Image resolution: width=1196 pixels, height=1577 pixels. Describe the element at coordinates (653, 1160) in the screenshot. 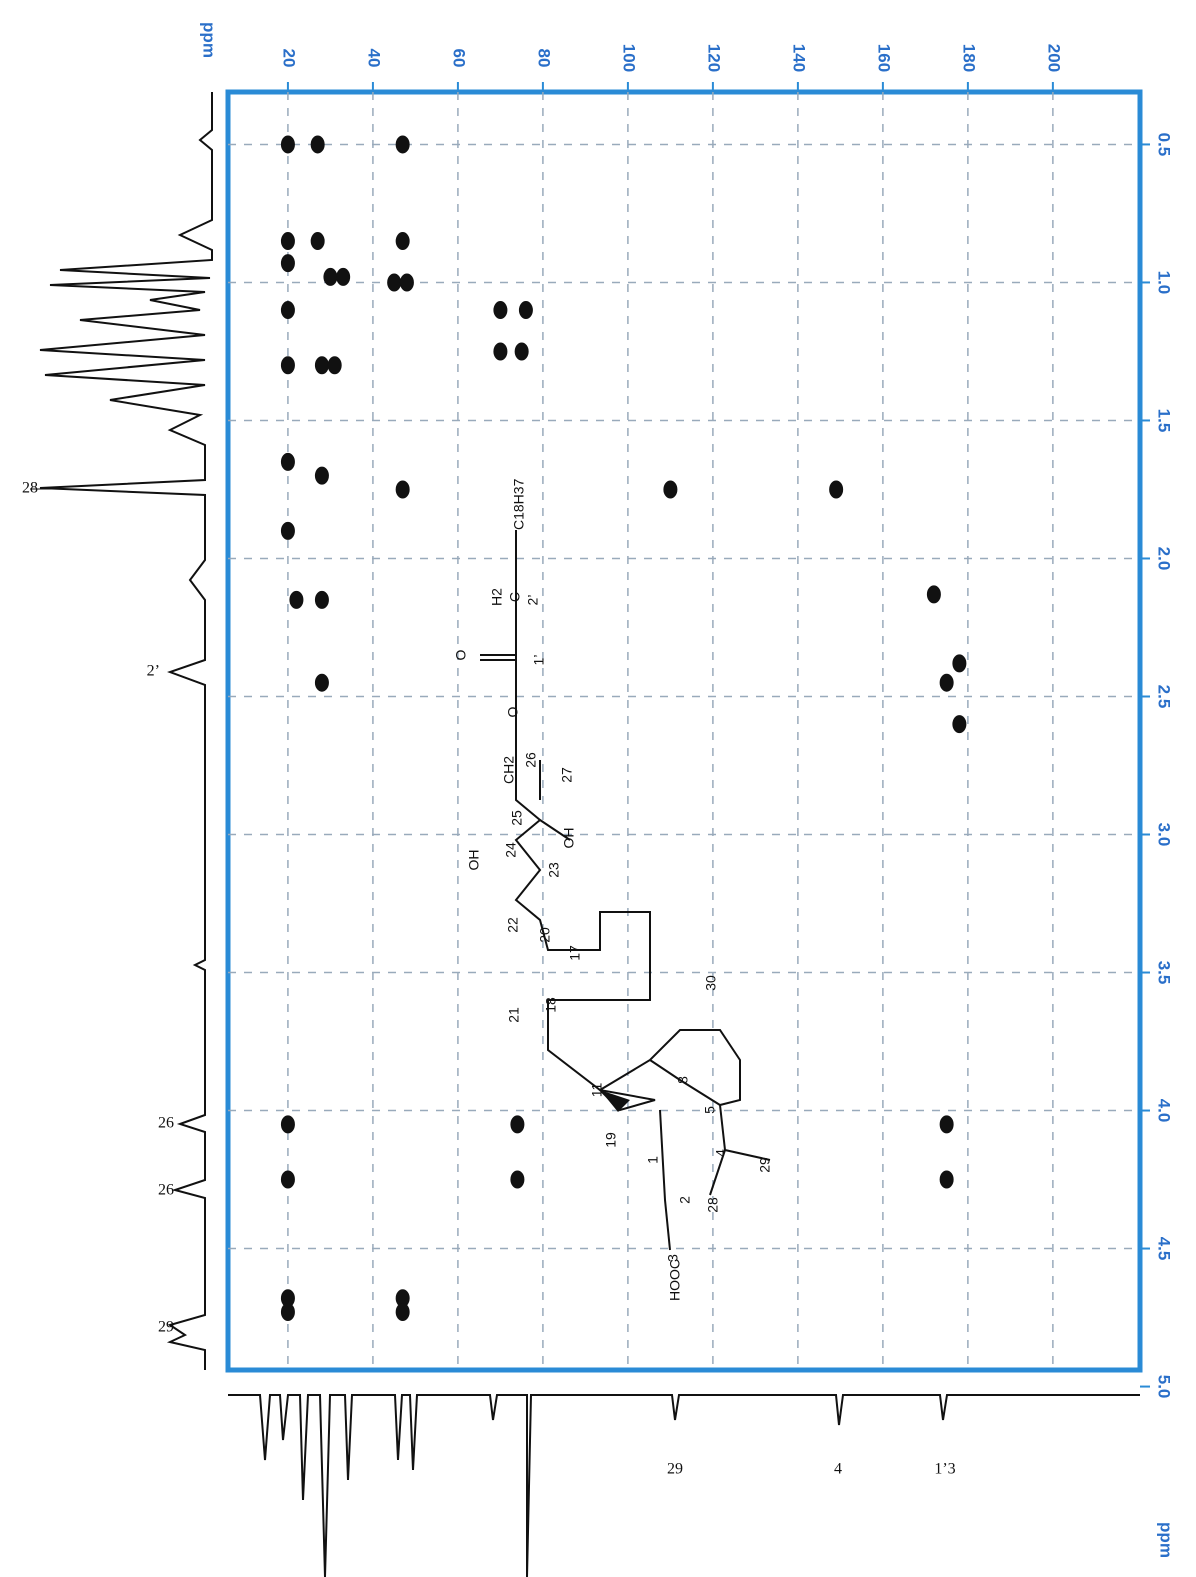

I see `structure-label: 1` at that location.